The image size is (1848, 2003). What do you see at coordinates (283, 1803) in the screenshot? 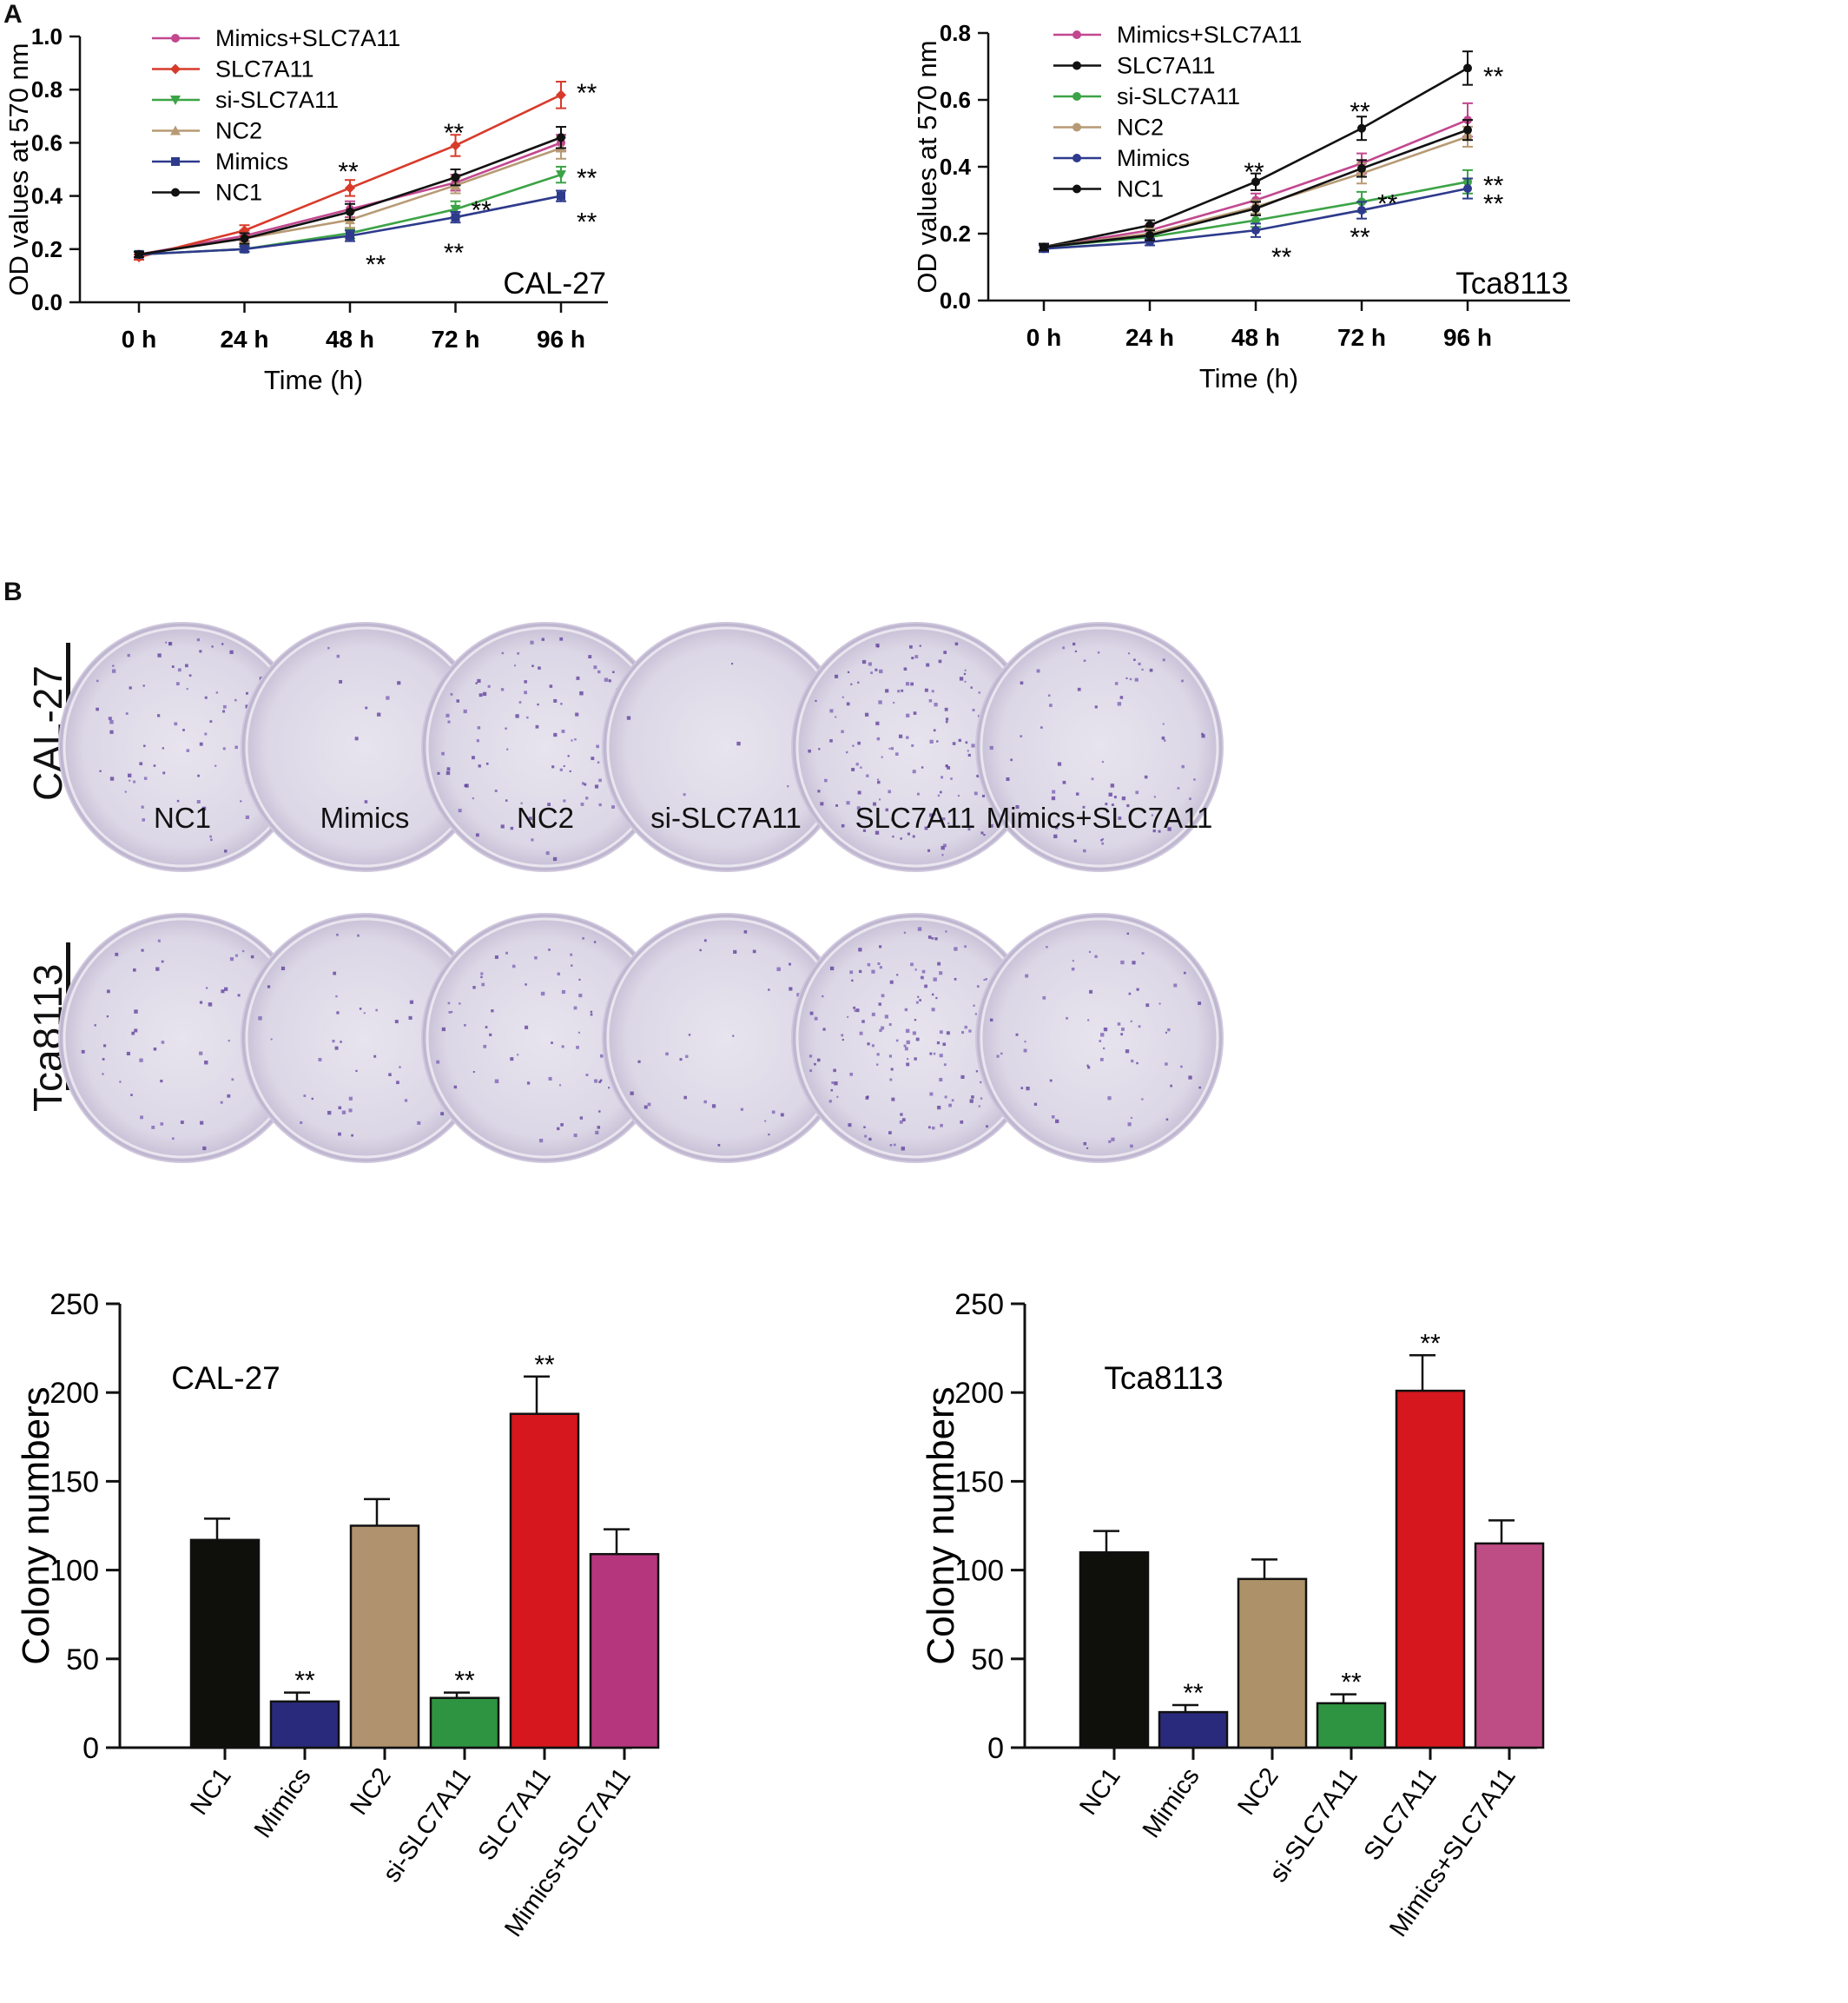
I see `x-tick-label: Mimics` at bounding box center [283, 1803].